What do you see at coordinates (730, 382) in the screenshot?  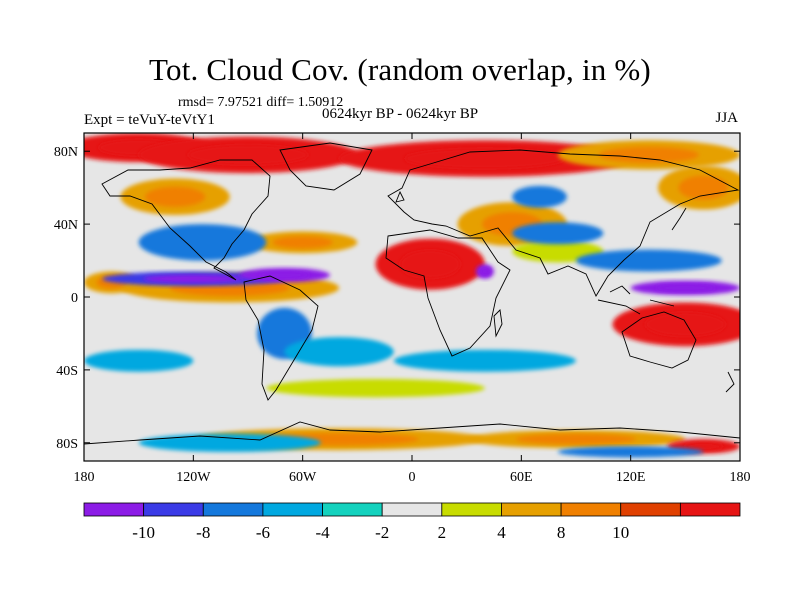 I see `coastline-new-zealand` at bounding box center [730, 382].